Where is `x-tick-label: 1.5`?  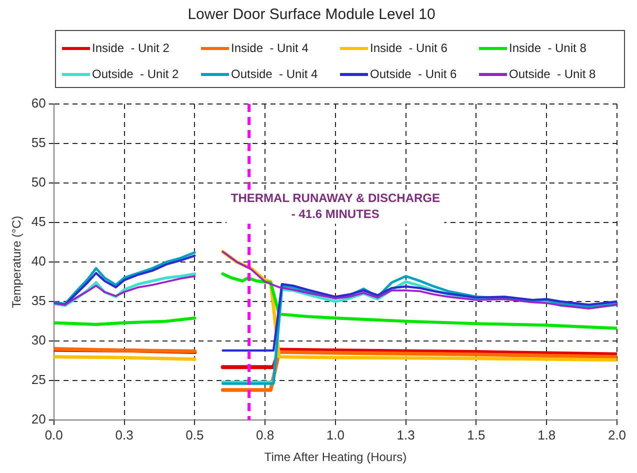 x-tick-label: 1.5 is located at coordinates (476, 434).